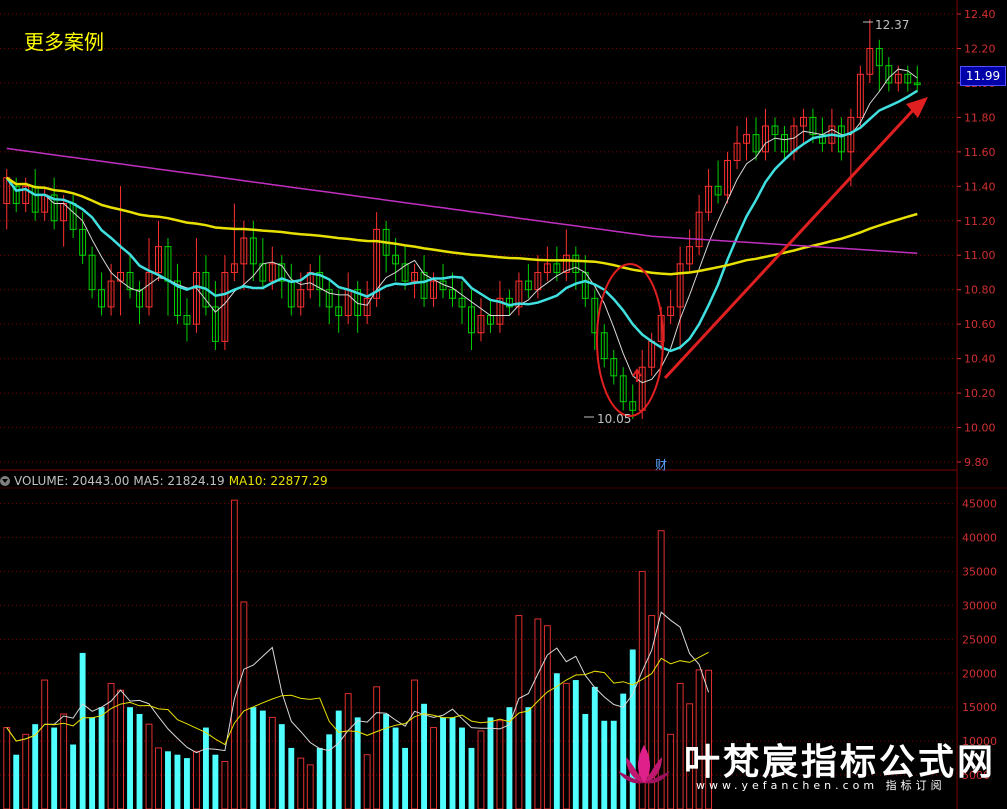 This screenshot has width=1007, height=809. What do you see at coordinates (980, 255) in the screenshot?
I see `price-tick-label: 11.00` at bounding box center [980, 255].